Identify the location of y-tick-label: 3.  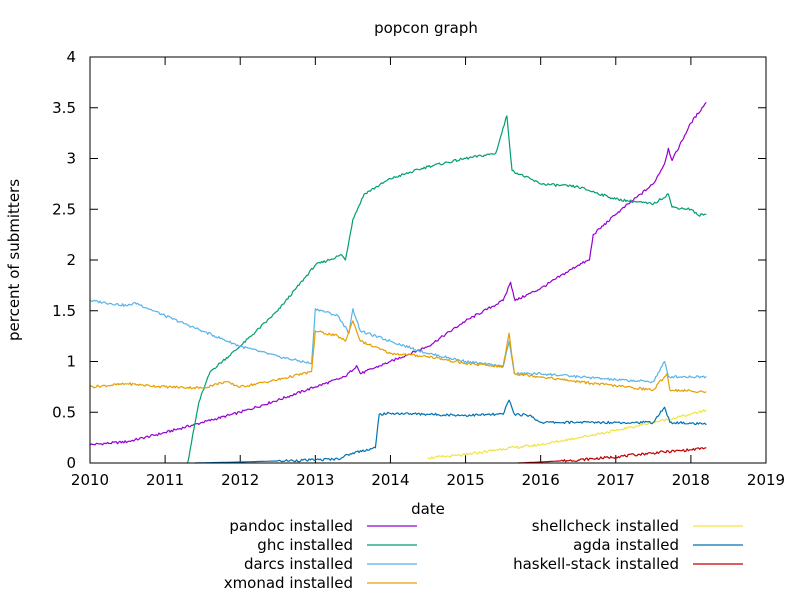
(71, 159).